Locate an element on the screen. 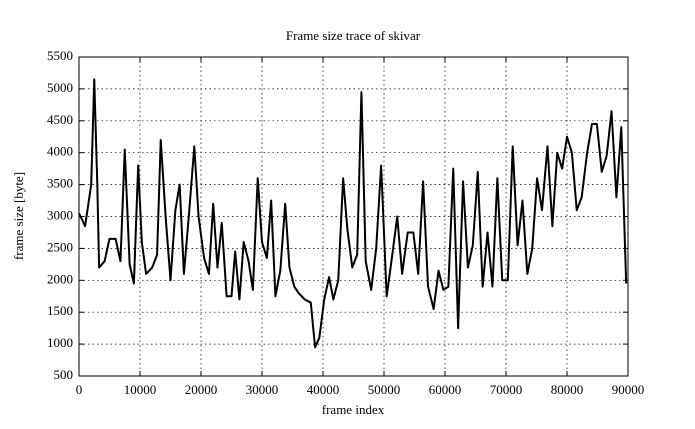 This screenshot has height=429, width=695. x-tick-label: 40000 is located at coordinates (323, 389).